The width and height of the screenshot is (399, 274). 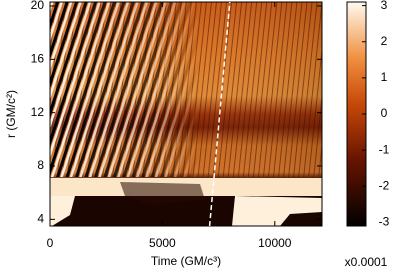 What do you see at coordinates (384, 222) in the screenshot?
I see `colorbar-tick-label: -3` at bounding box center [384, 222].